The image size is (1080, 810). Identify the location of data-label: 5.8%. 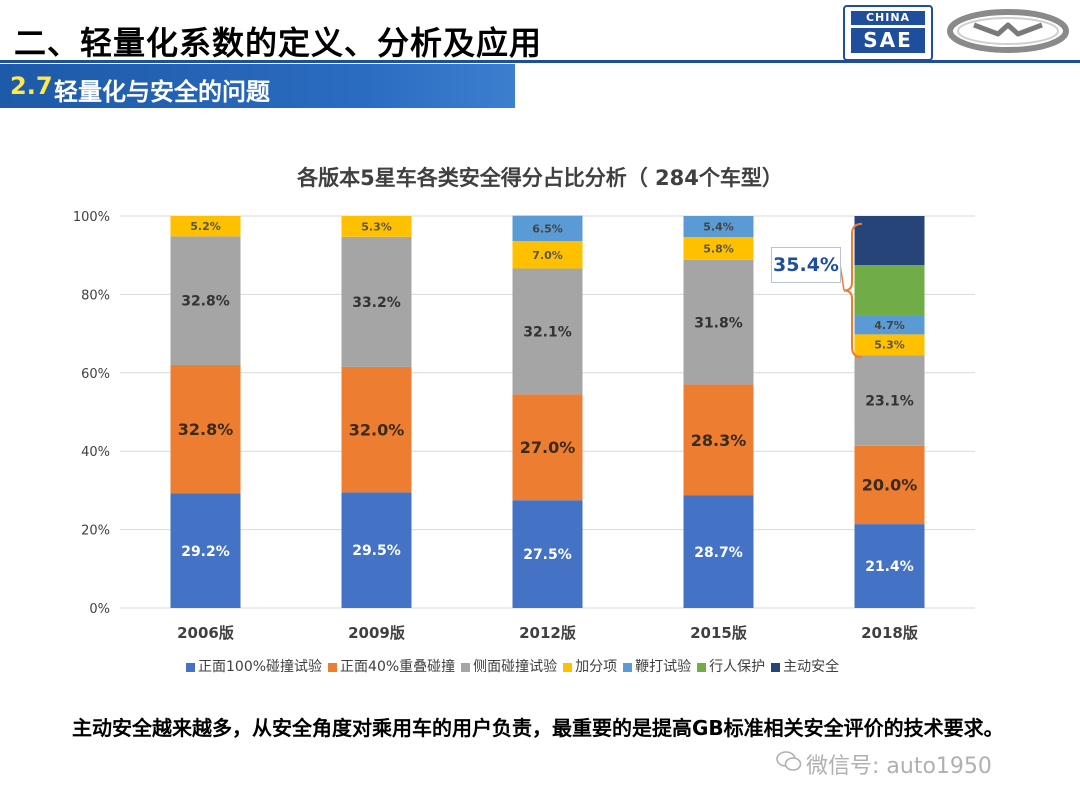
(718, 248).